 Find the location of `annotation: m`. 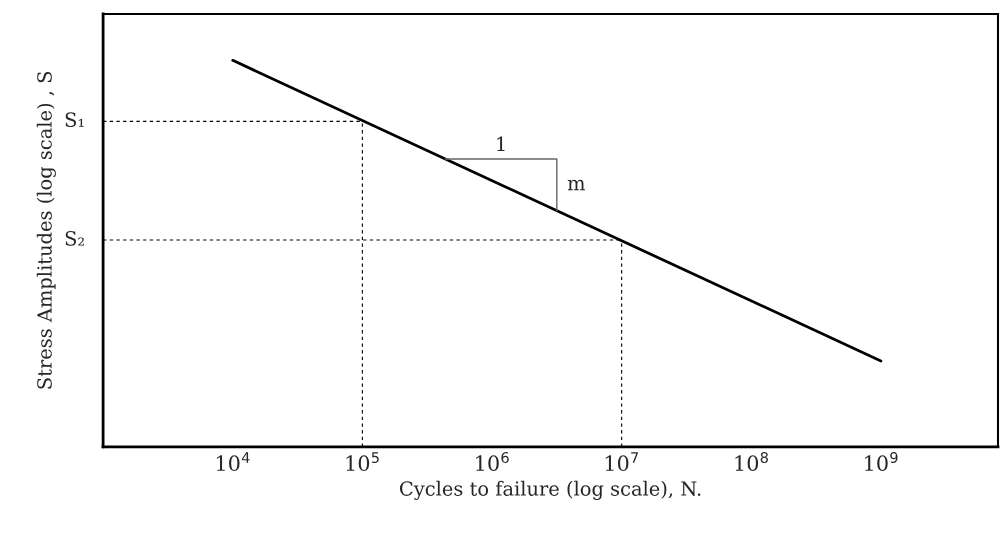

annotation: m is located at coordinates (576, 185).